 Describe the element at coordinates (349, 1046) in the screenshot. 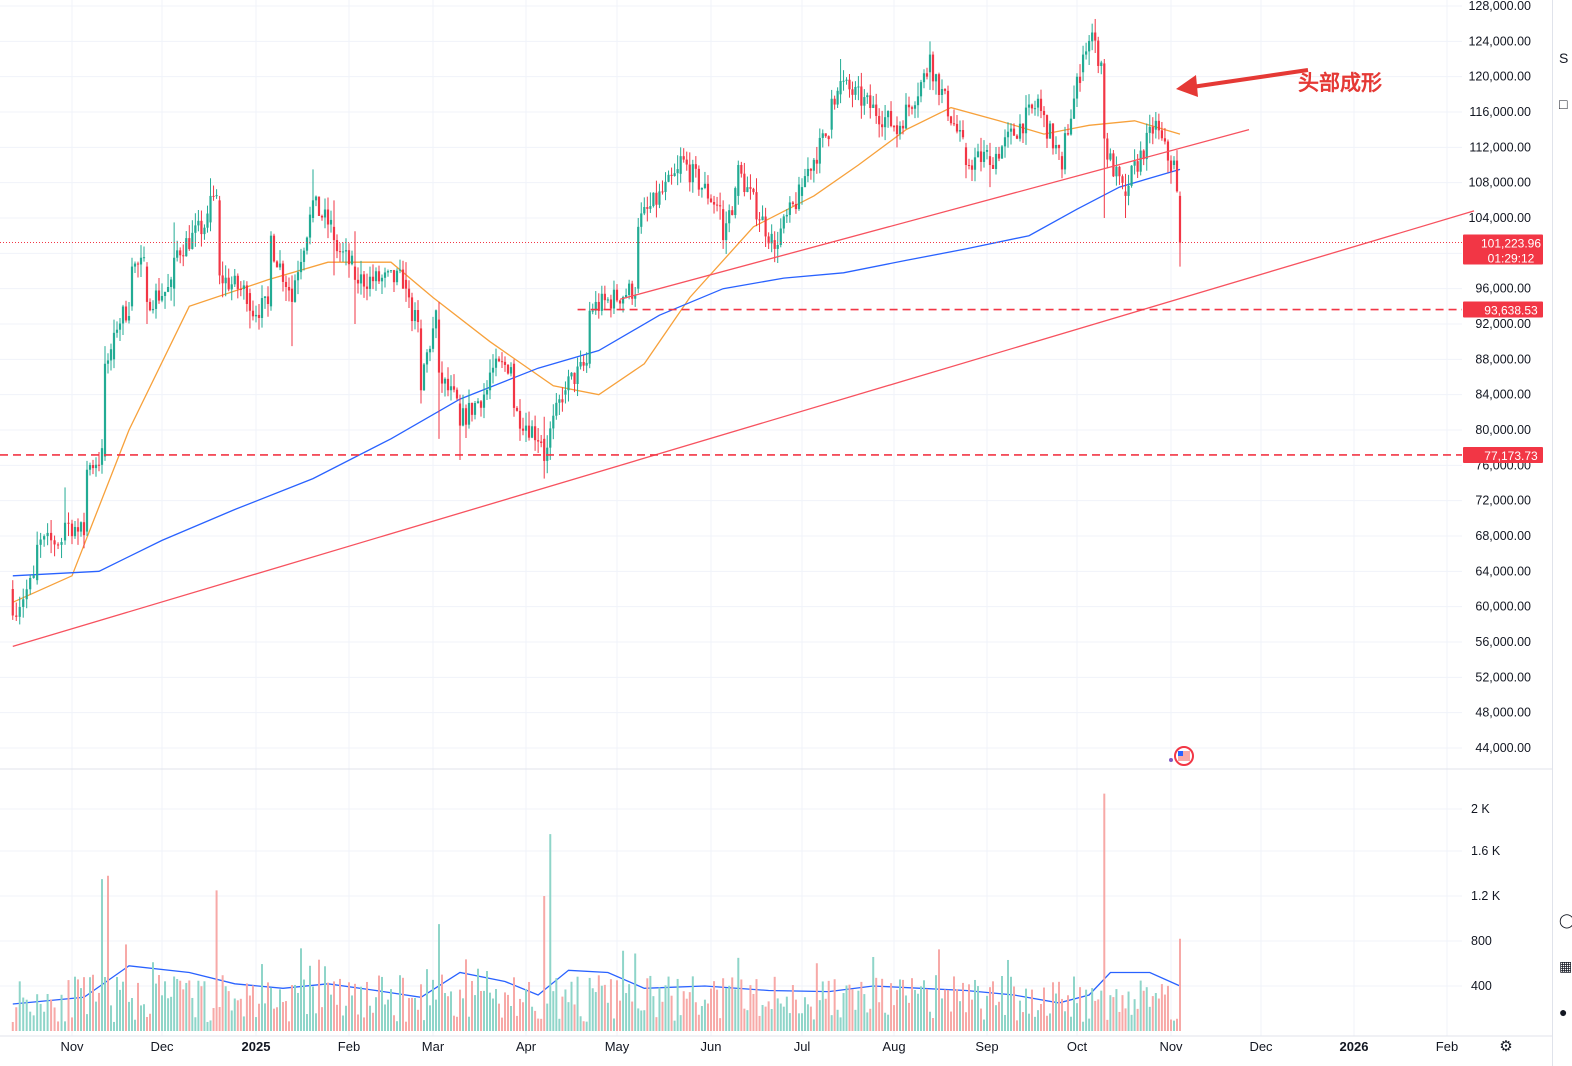

I see `time-tick-label: Feb` at that location.